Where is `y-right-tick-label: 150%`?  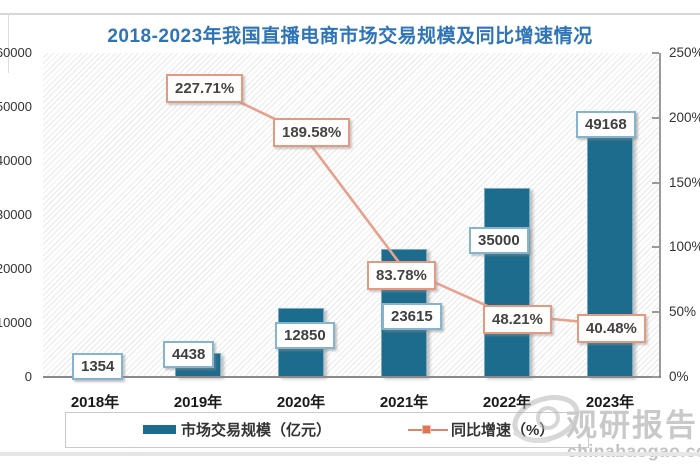 y-right-tick-label: 150% is located at coordinates (684, 182).